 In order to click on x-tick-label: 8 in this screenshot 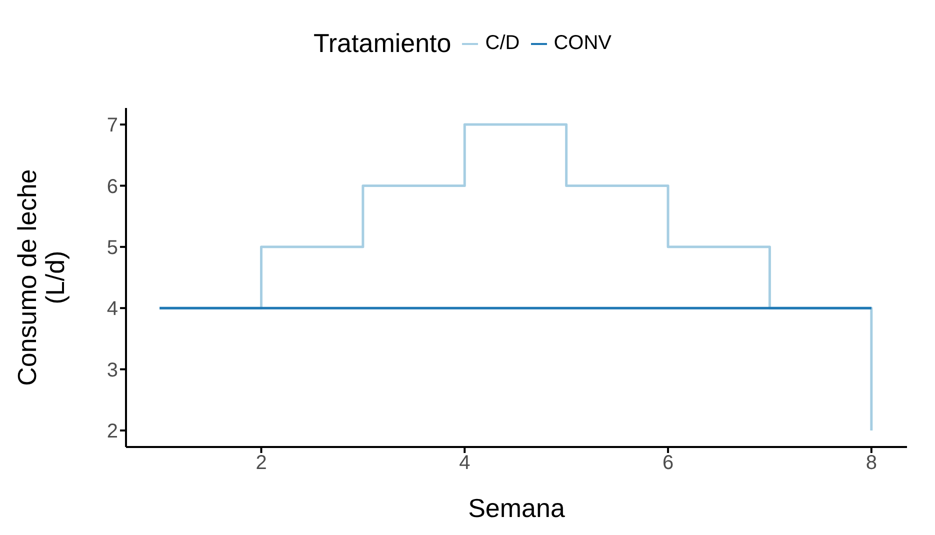, I will do `click(871, 463)`.